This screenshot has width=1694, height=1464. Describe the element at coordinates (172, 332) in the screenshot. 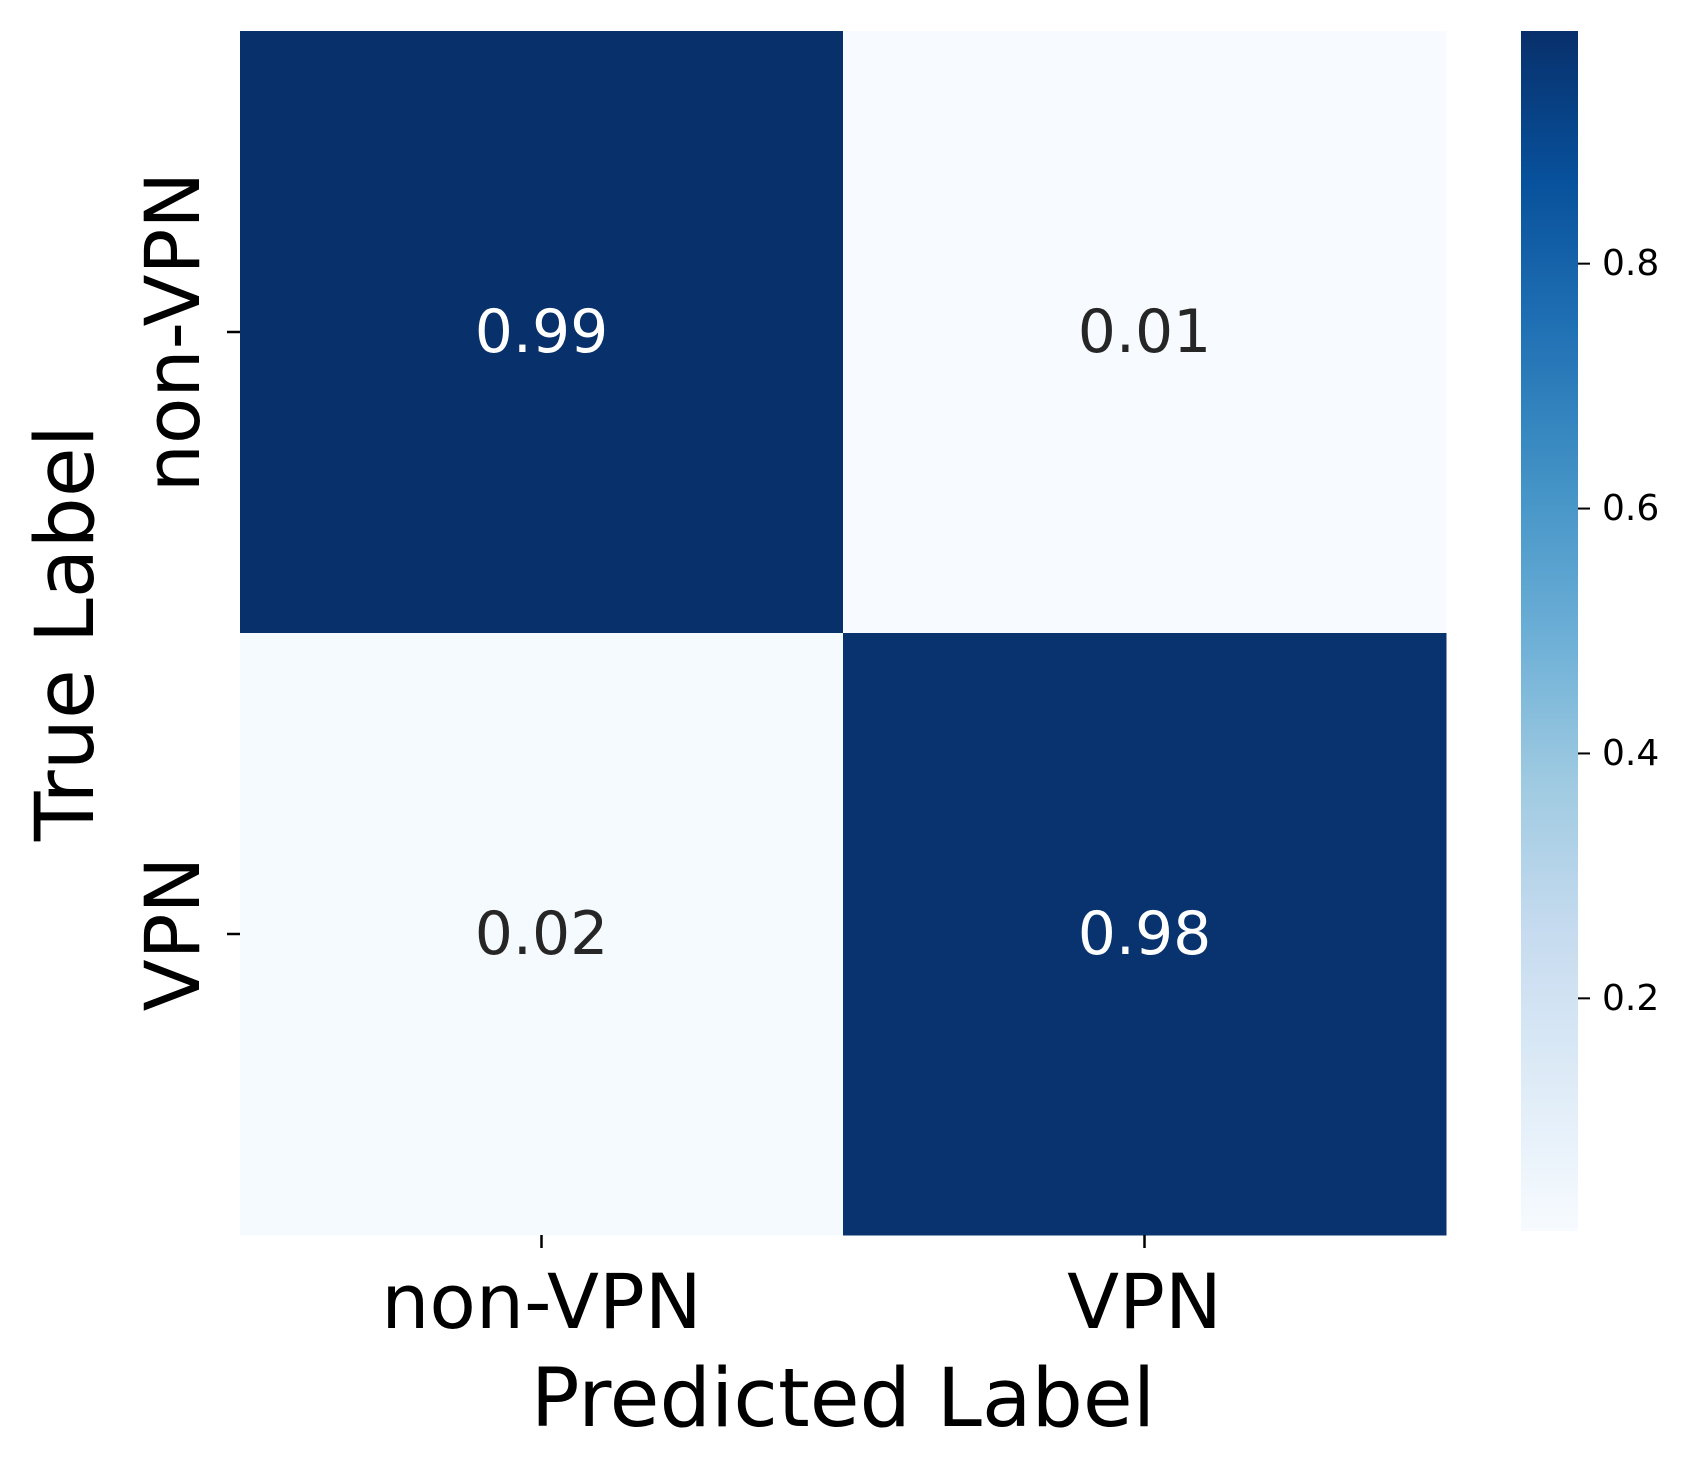

I see `y-tick-label: non-VPN` at that location.